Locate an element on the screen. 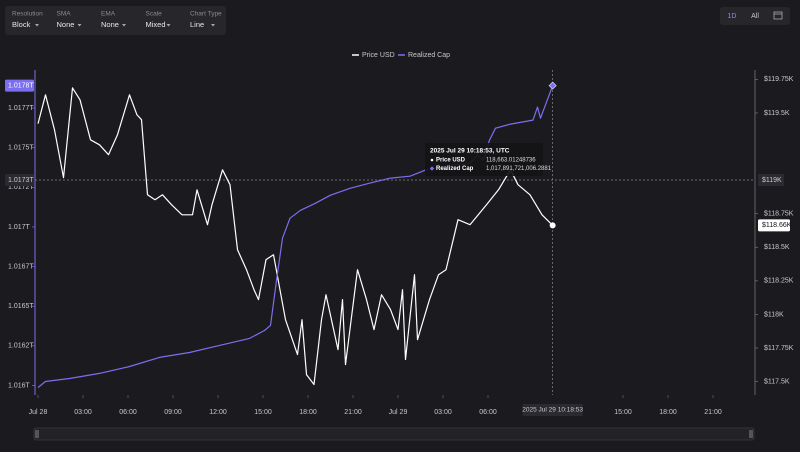  crosshair-y2-box is located at coordinates (771, 180).